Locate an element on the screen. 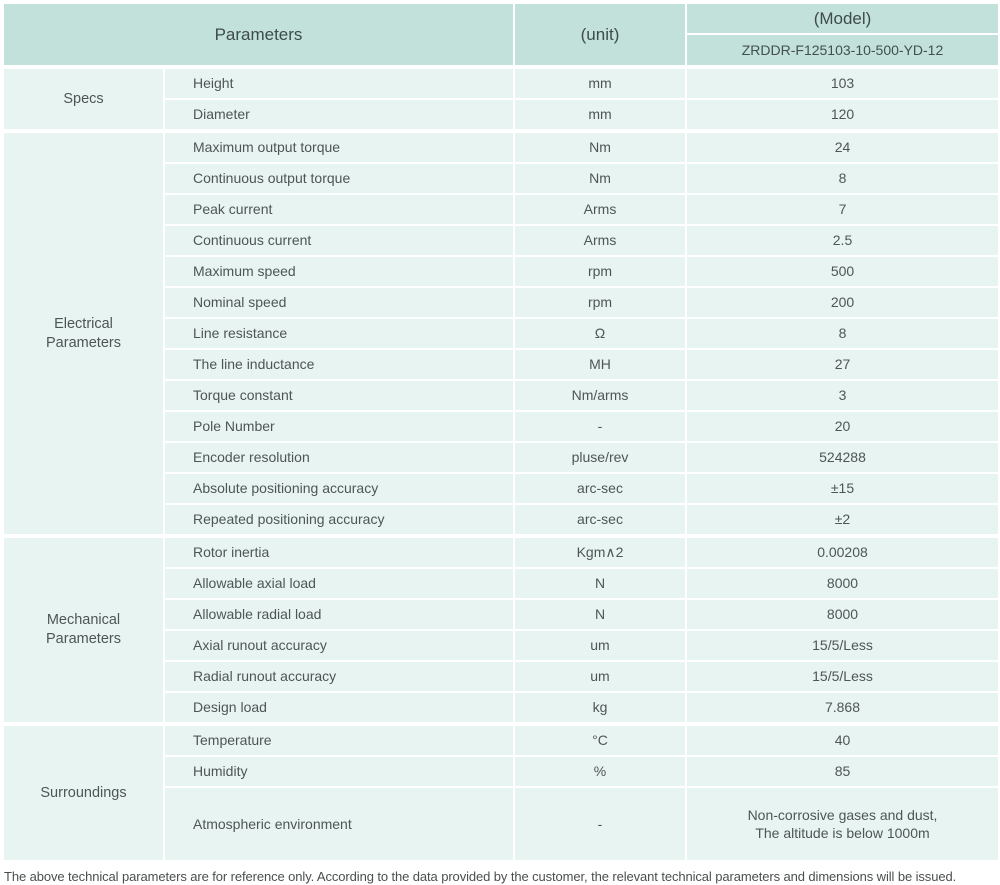  param-name-cell: Rotor inertia is located at coordinates (339, 552).